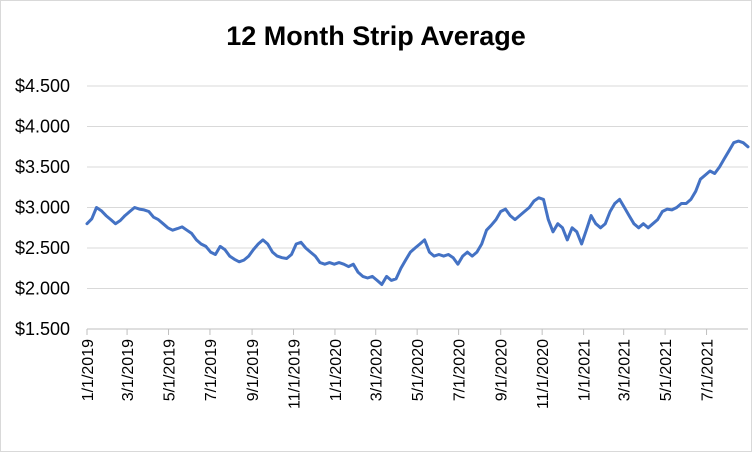  I want to click on x-tick-label: 9/1/2019, so click(253, 370).